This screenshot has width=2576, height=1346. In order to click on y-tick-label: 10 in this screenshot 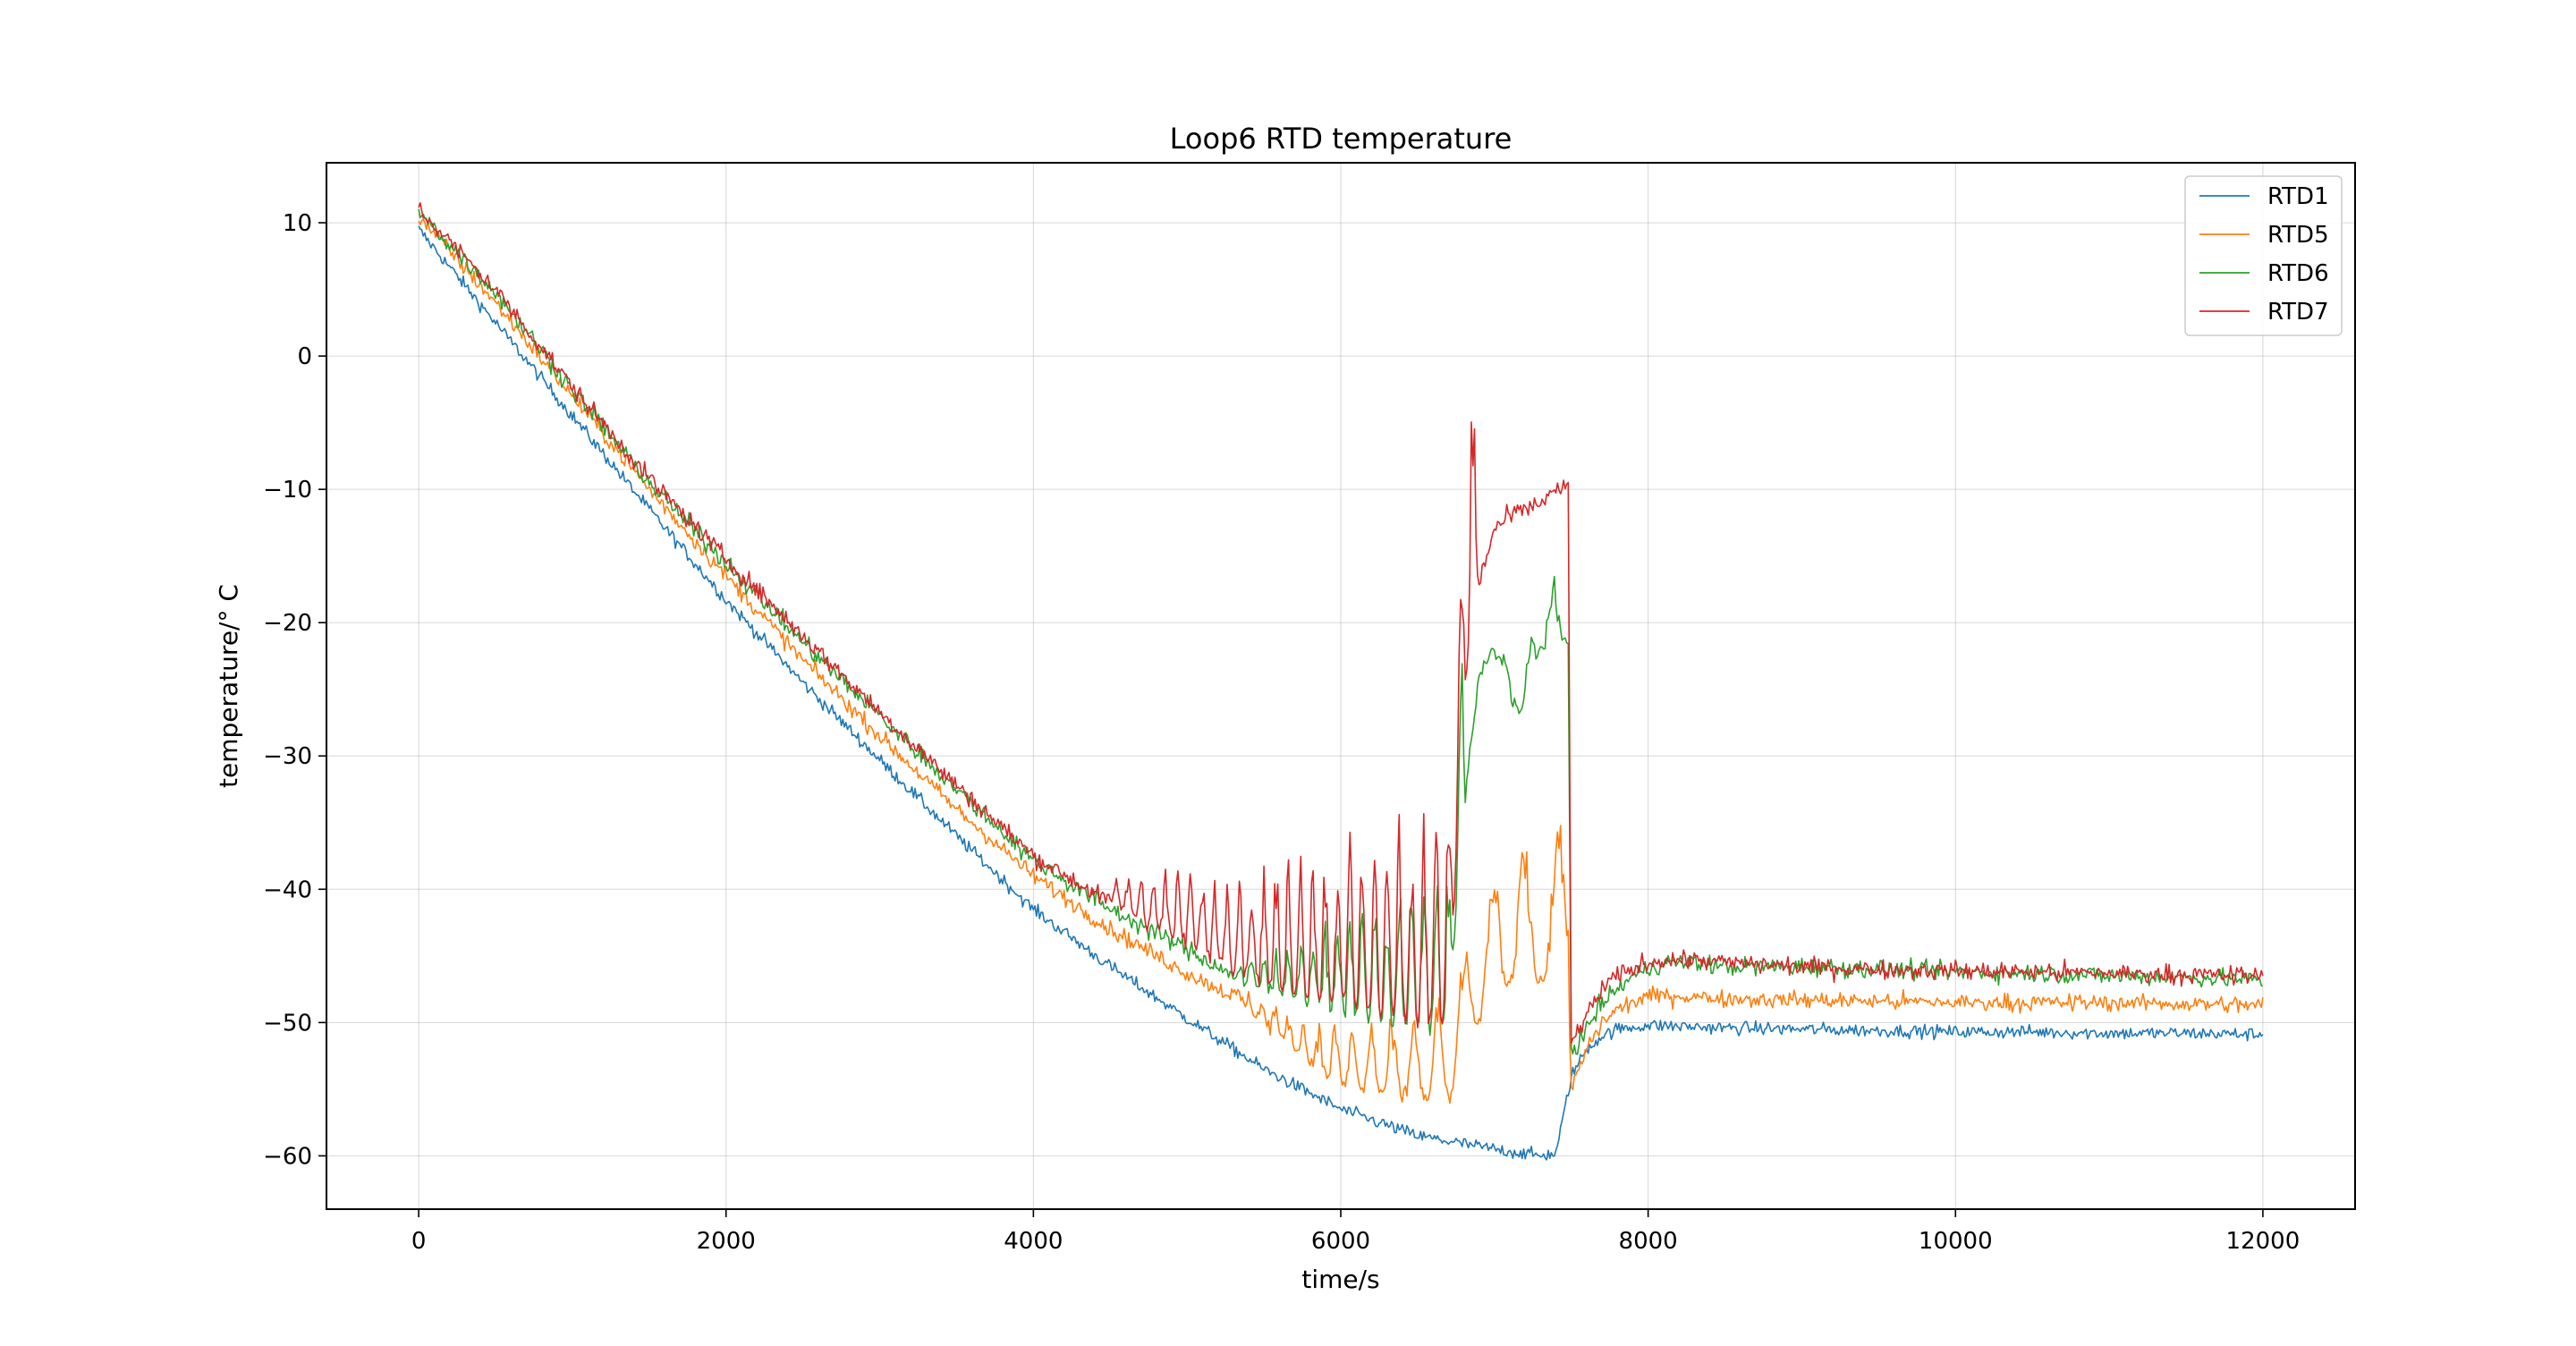, I will do `click(297, 223)`.